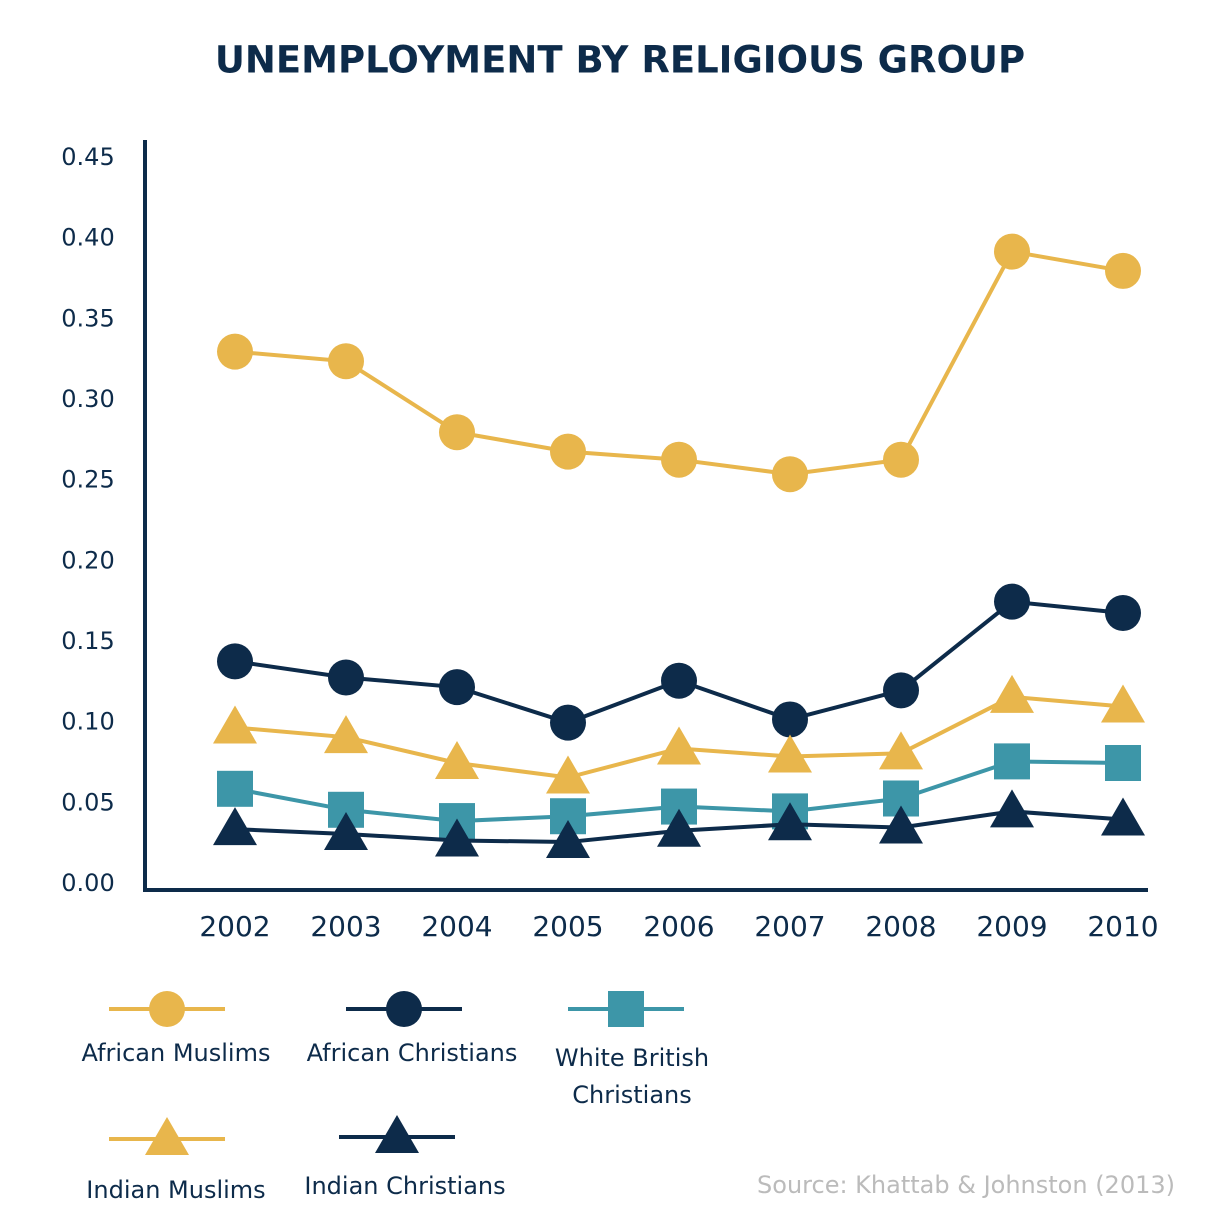 This screenshot has width=1216, height=1216. Describe the element at coordinates (405, 1186) in the screenshot. I see `legend-label: Indian Christians` at that location.